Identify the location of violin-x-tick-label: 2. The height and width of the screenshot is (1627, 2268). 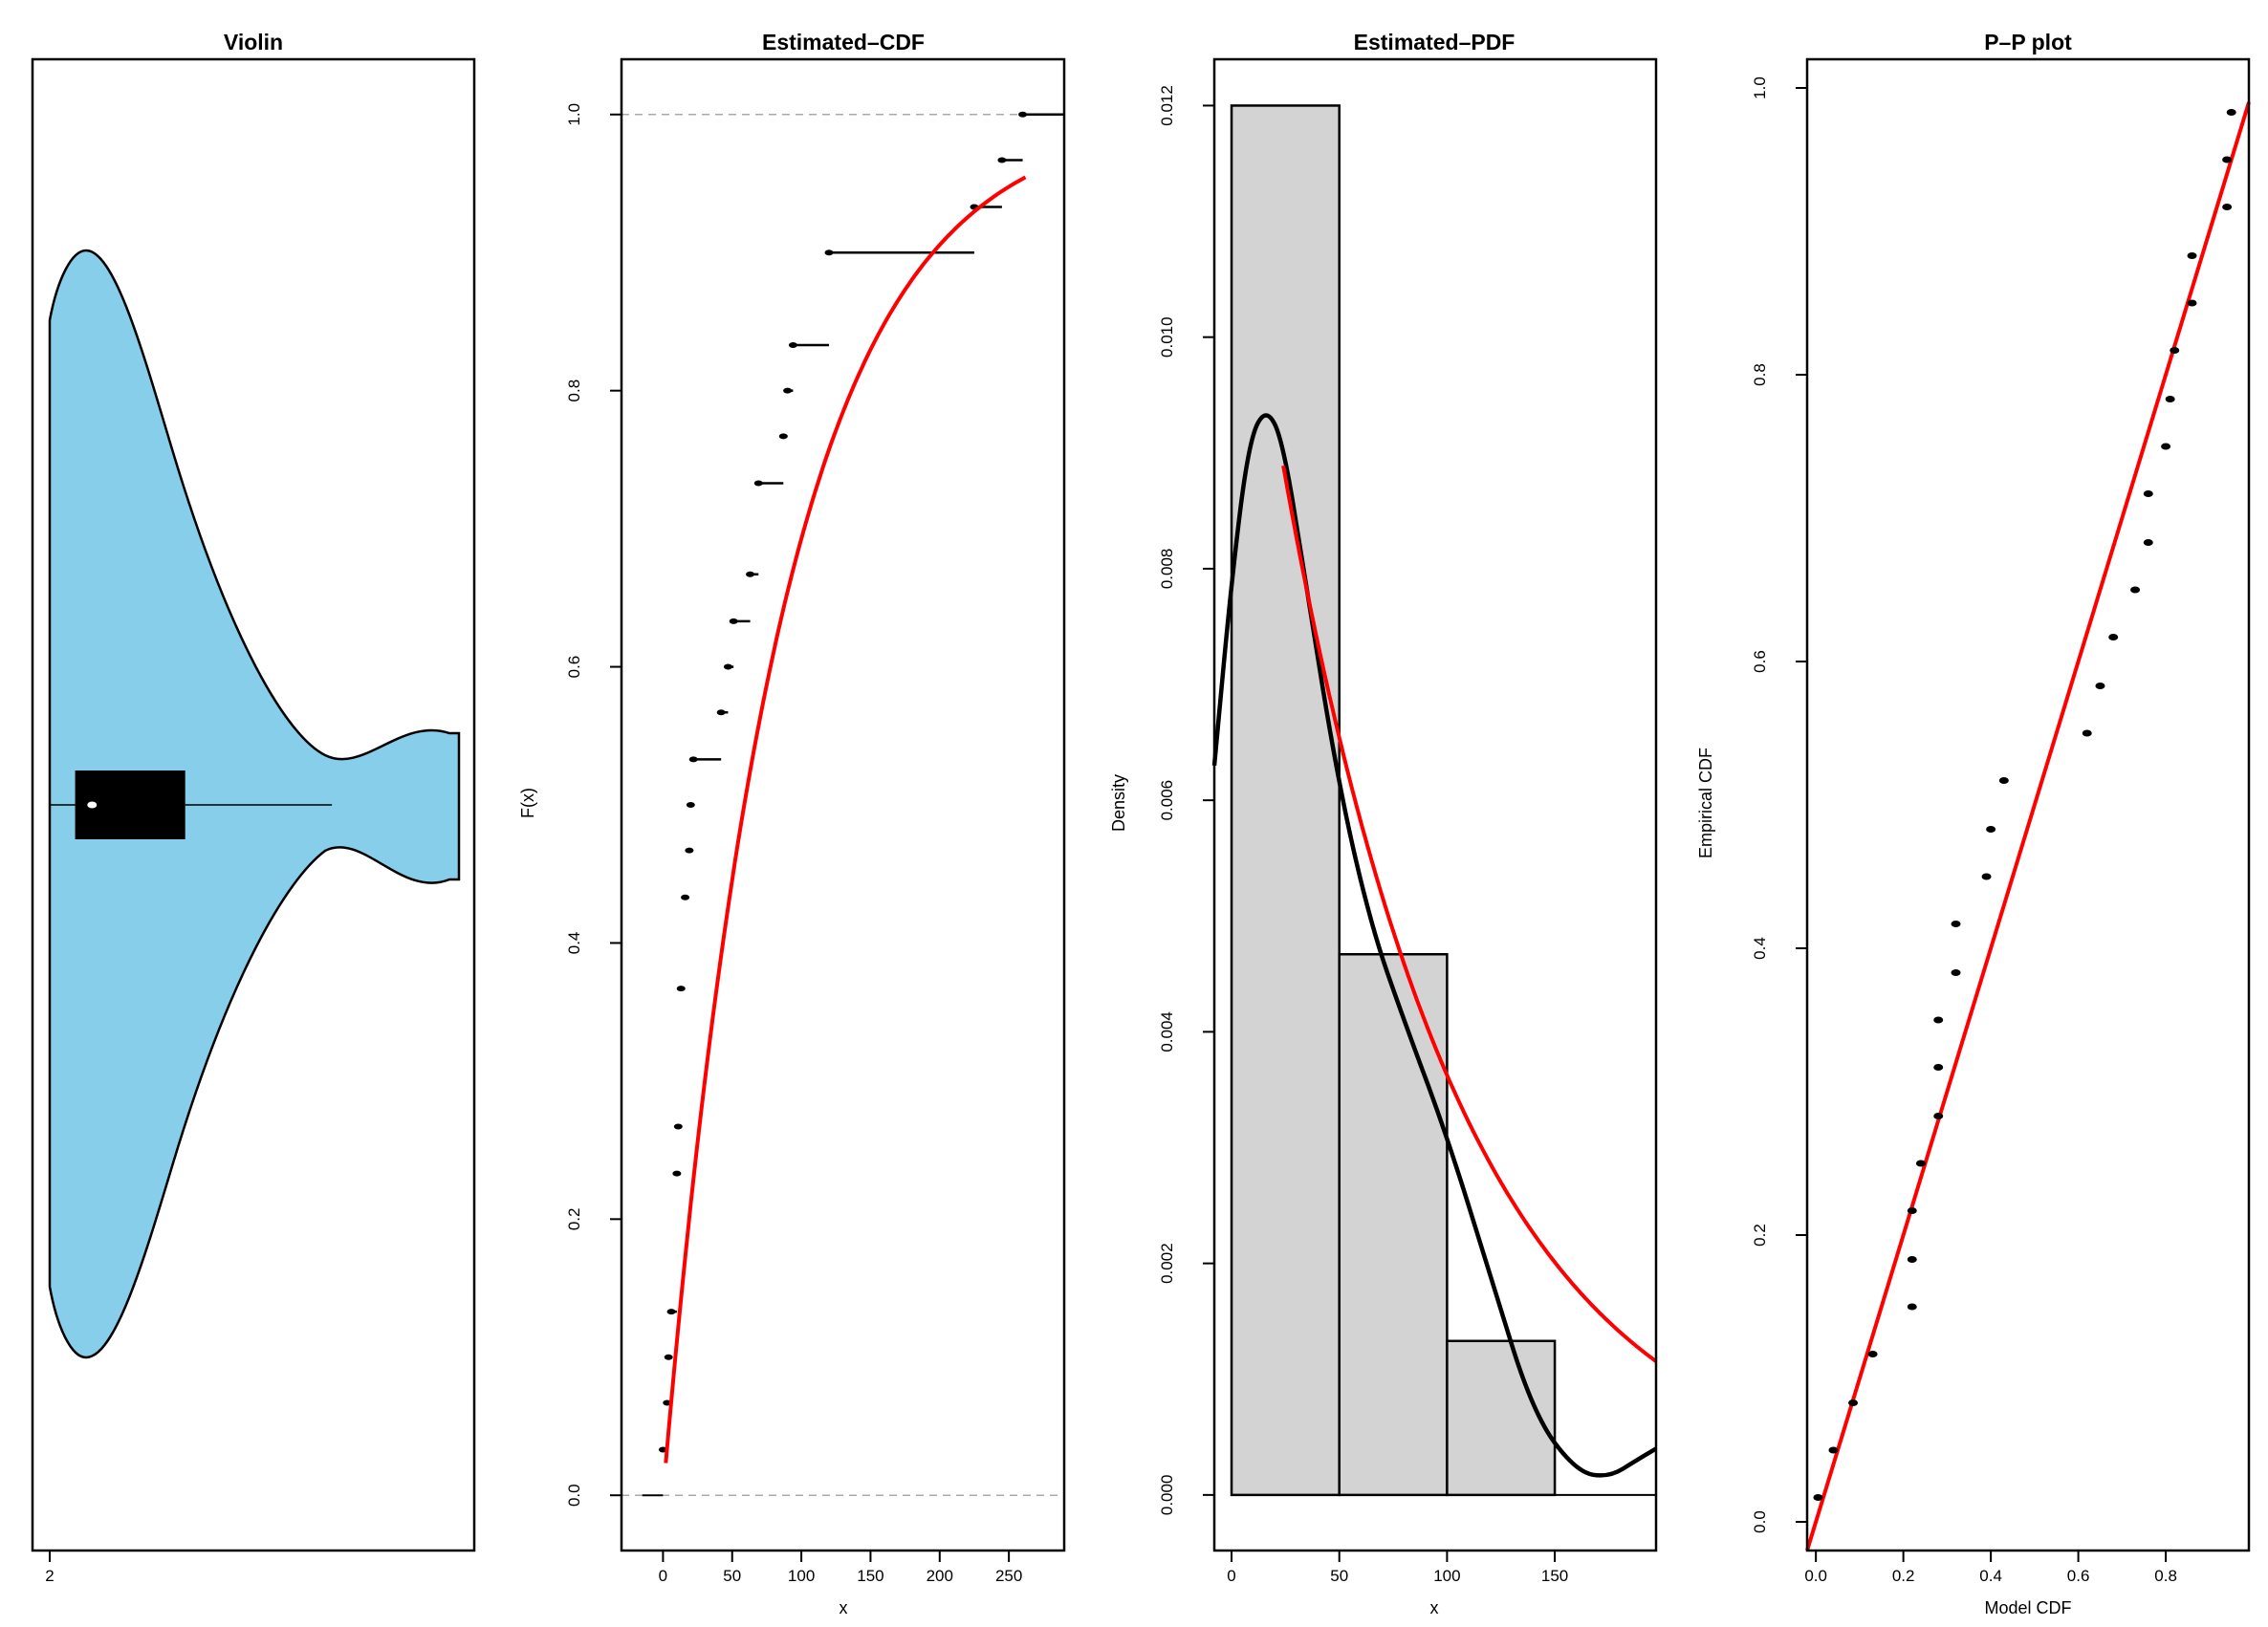
(49, 1576).